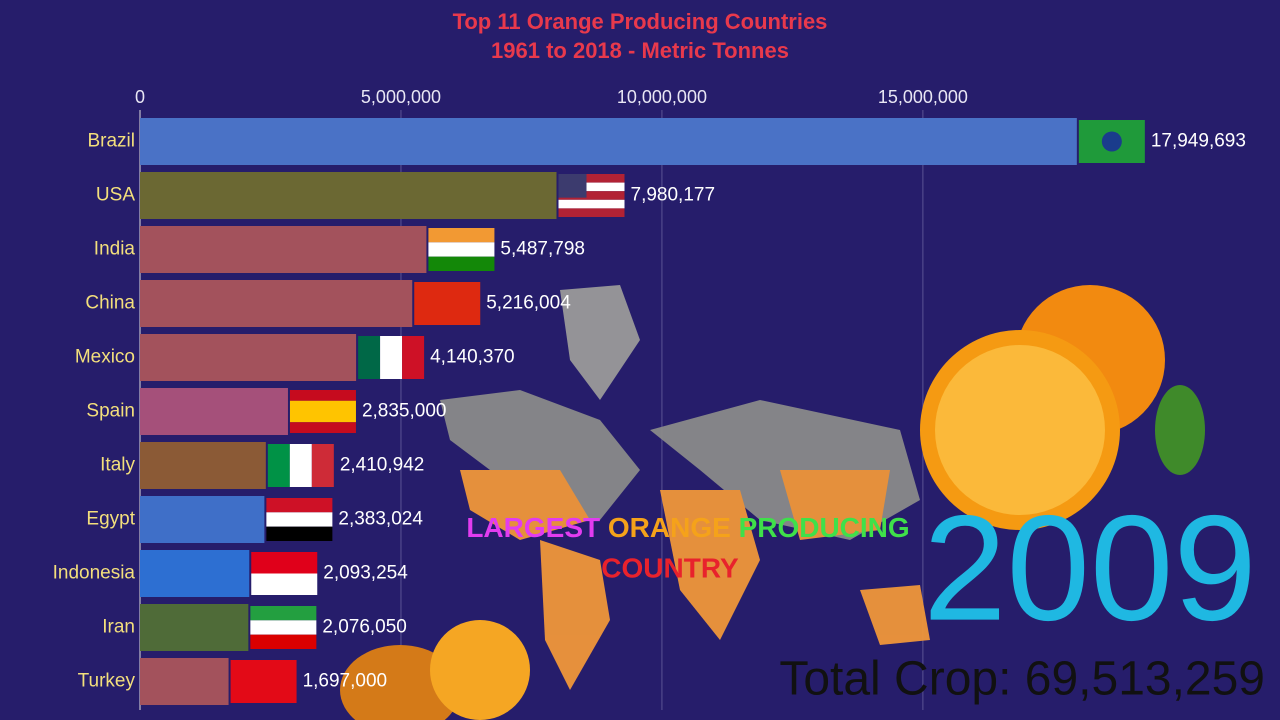  What do you see at coordinates (923, 97) in the screenshot?
I see `x-tick-label: 15,000,000` at bounding box center [923, 97].